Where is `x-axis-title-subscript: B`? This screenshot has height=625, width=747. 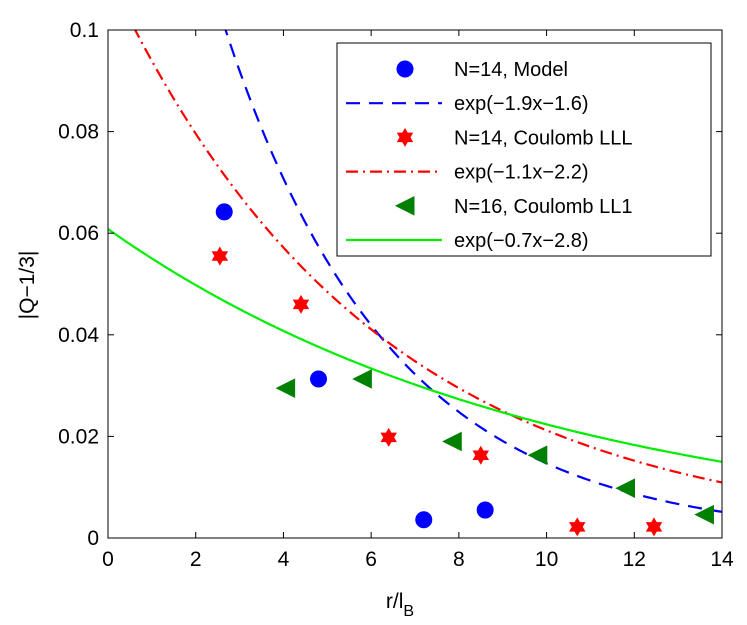 x-axis-title-subscript: B is located at coordinates (408, 611).